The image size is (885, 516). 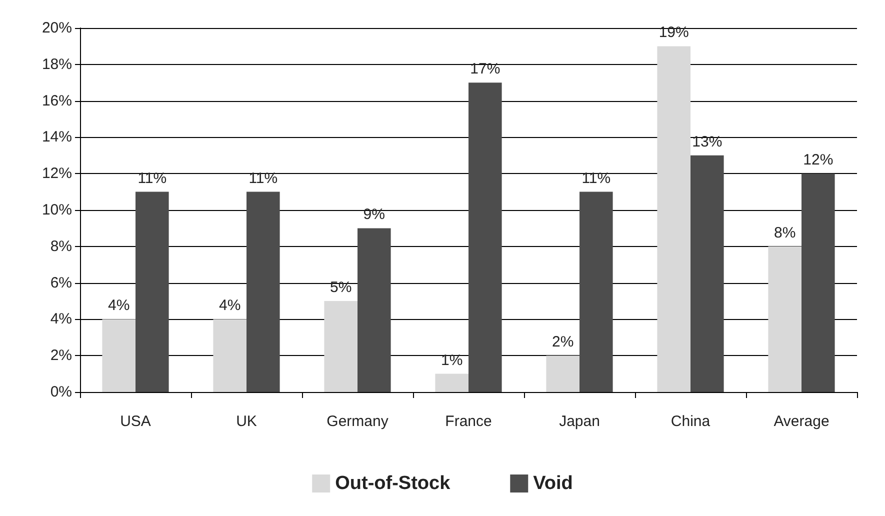 What do you see at coordinates (690, 421) in the screenshot?
I see `x-tick-label: China` at bounding box center [690, 421].